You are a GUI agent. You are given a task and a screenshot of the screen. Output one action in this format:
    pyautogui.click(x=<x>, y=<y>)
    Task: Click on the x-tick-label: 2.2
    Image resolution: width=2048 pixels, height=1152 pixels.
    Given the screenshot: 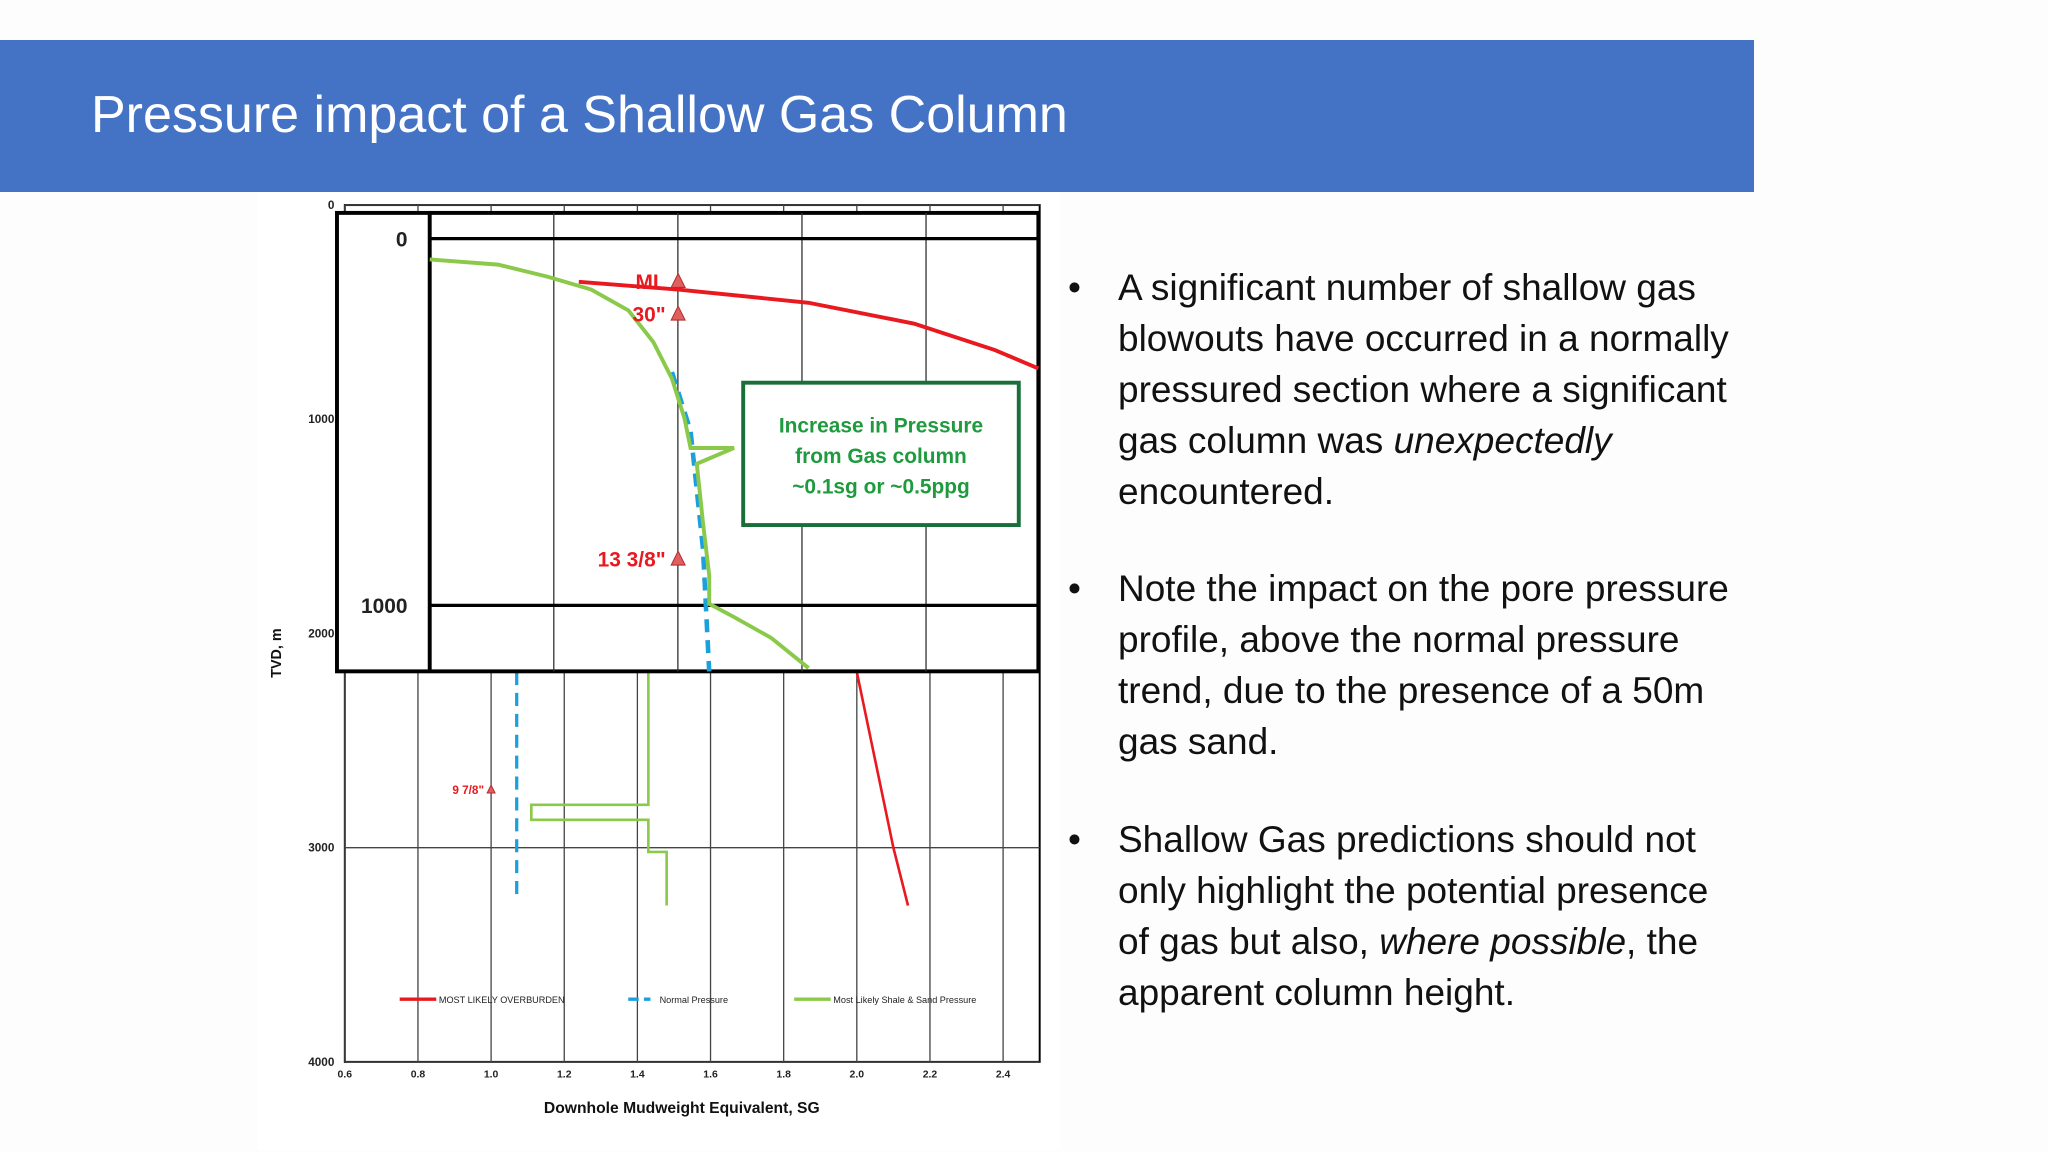 What is the action you would take?
    pyautogui.click(x=930, y=1075)
    